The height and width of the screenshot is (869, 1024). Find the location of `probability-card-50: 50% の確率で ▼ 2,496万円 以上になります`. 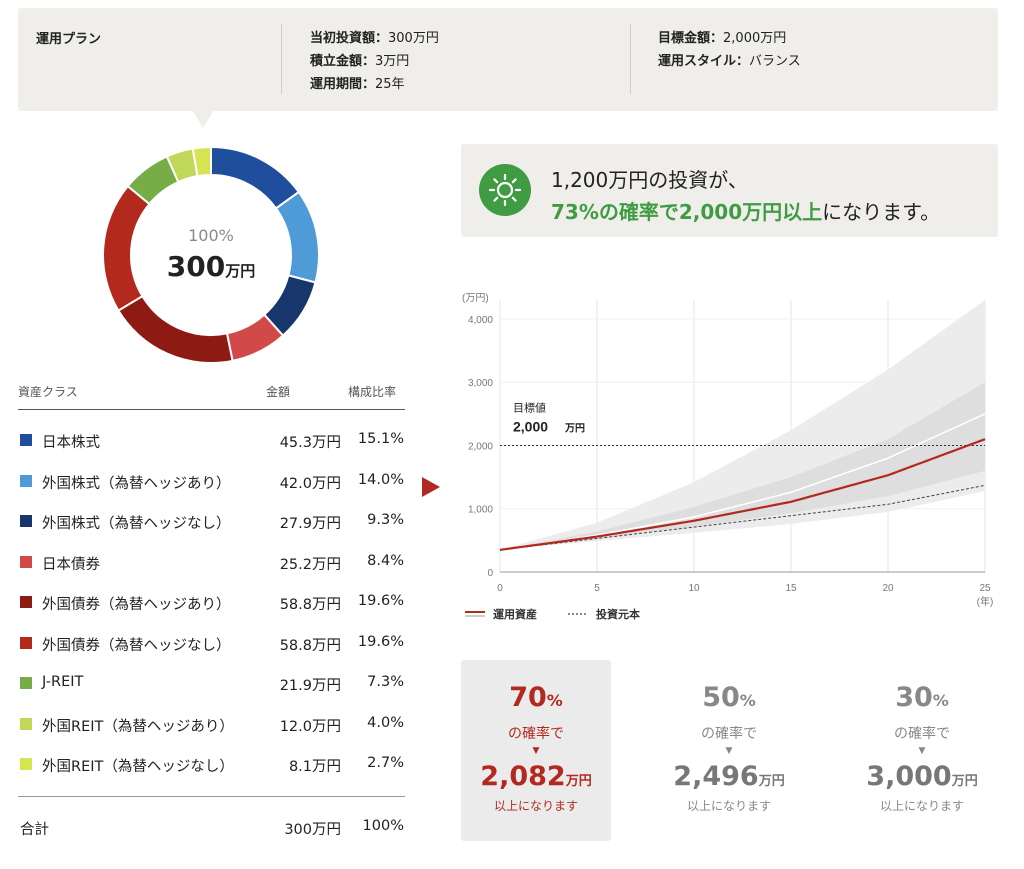

probability-card-50: 50% の確率で ▼ 2,496万円 以上になります is located at coordinates (729, 750).